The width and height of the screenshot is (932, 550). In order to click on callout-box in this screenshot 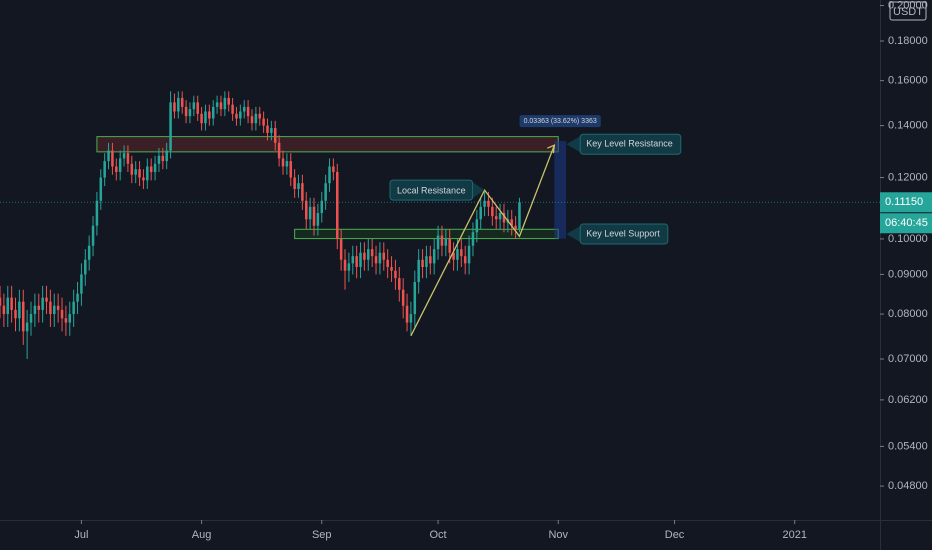, I will do `click(431, 190)`.